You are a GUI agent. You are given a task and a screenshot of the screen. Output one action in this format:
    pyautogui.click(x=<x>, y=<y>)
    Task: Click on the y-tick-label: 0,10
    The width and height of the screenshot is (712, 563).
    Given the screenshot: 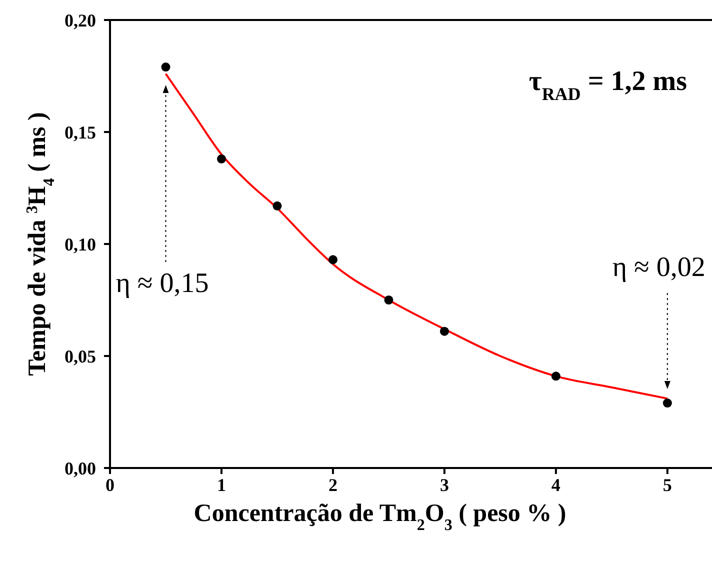 What is the action you would take?
    pyautogui.click(x=80, y=244)
    